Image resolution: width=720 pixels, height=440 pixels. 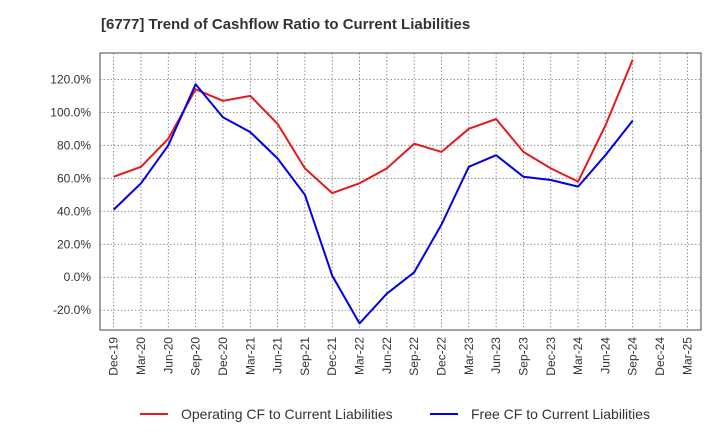 What do you see at coordinates (74, 145) in the screenshot?
I see `y-tick-label: 80.0%` at bounding box center [74, 145].